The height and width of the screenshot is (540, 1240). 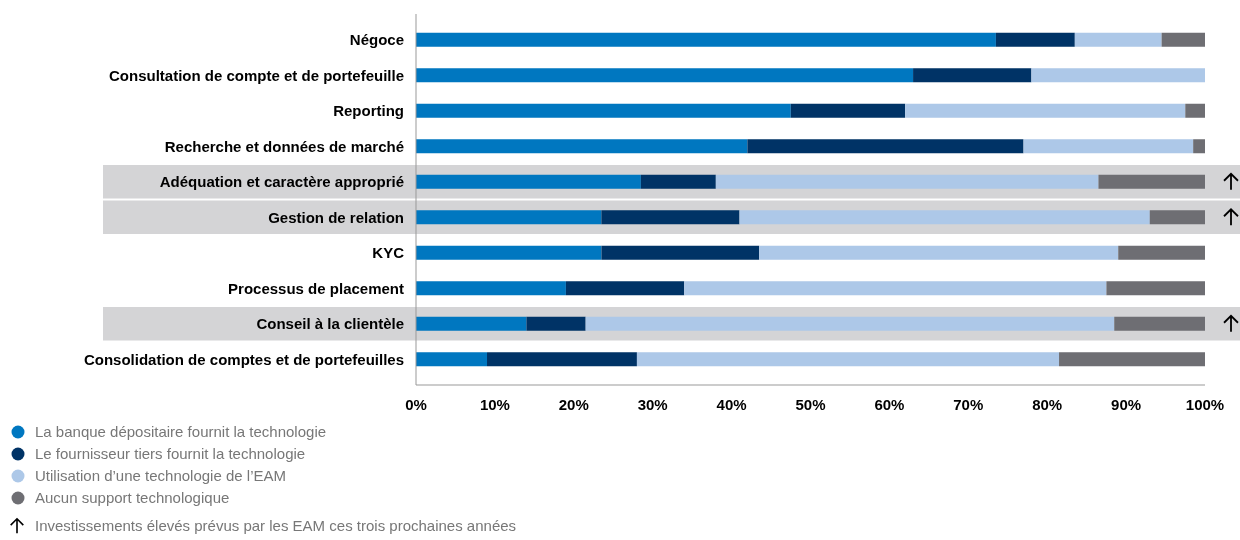 I want to click on y-tick-label: KYC, so click(x=388, y=252).